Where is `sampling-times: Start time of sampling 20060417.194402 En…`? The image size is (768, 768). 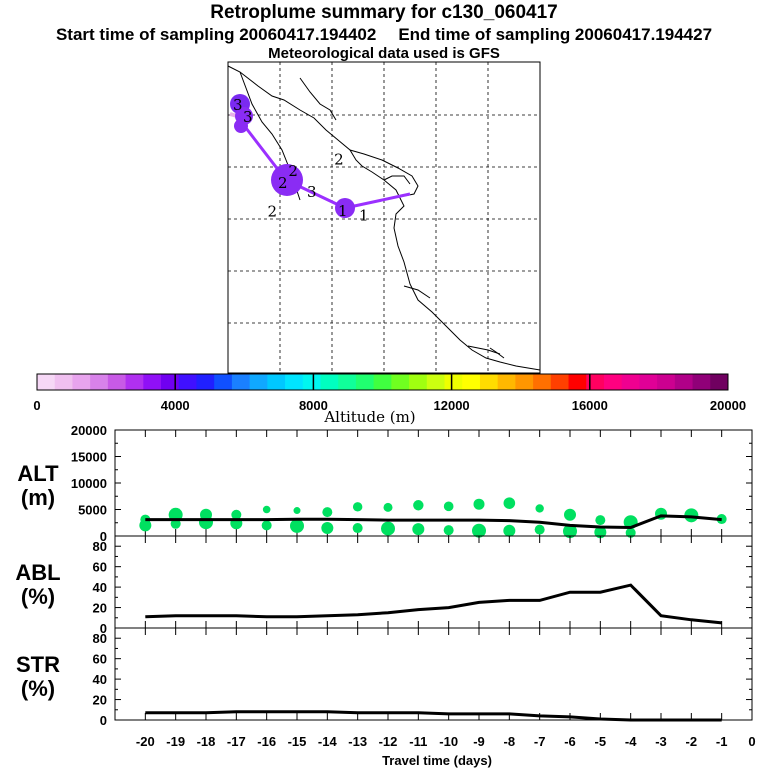 sampling-times: Start time of sampling 20060417.194402 En… is located at coordinates (384, 35).